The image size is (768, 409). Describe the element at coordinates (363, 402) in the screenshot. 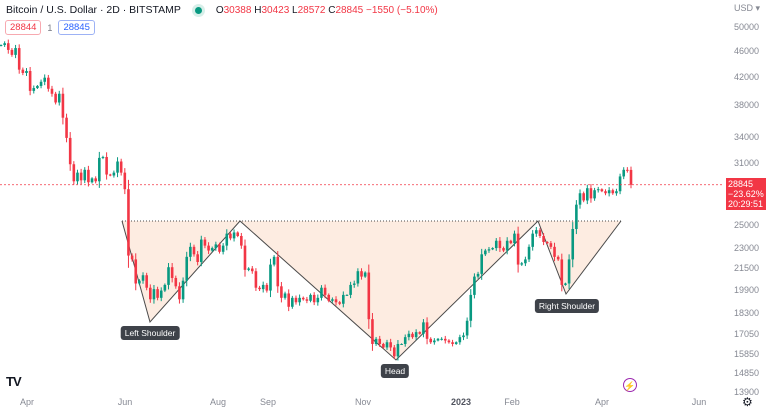

I see `time-tick: Nov` at that location.